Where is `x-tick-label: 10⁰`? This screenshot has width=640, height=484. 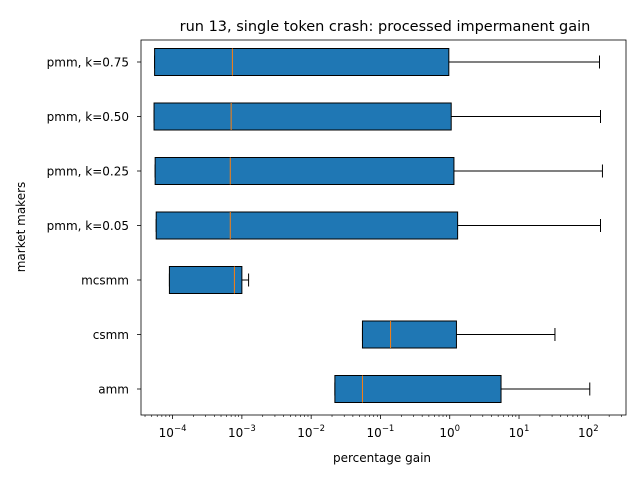 x-tick-label: 10⁰ is located at coordinates (449, 432).